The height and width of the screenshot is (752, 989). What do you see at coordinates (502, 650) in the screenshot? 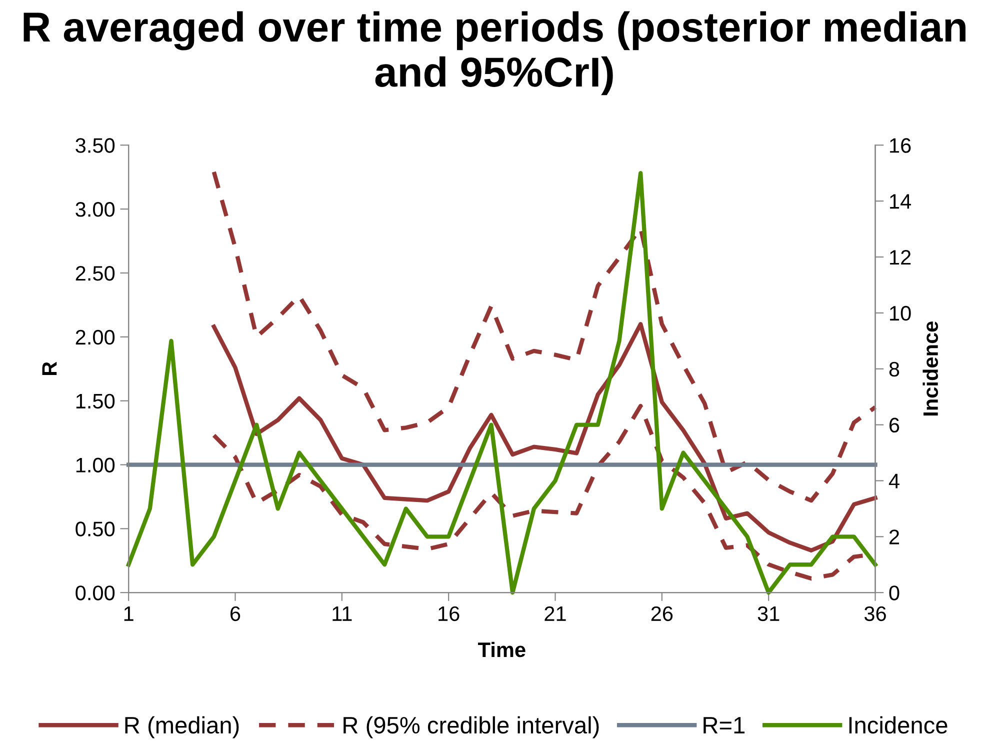
I see `x-axis-title: Time` at bounding box center [502, 650].